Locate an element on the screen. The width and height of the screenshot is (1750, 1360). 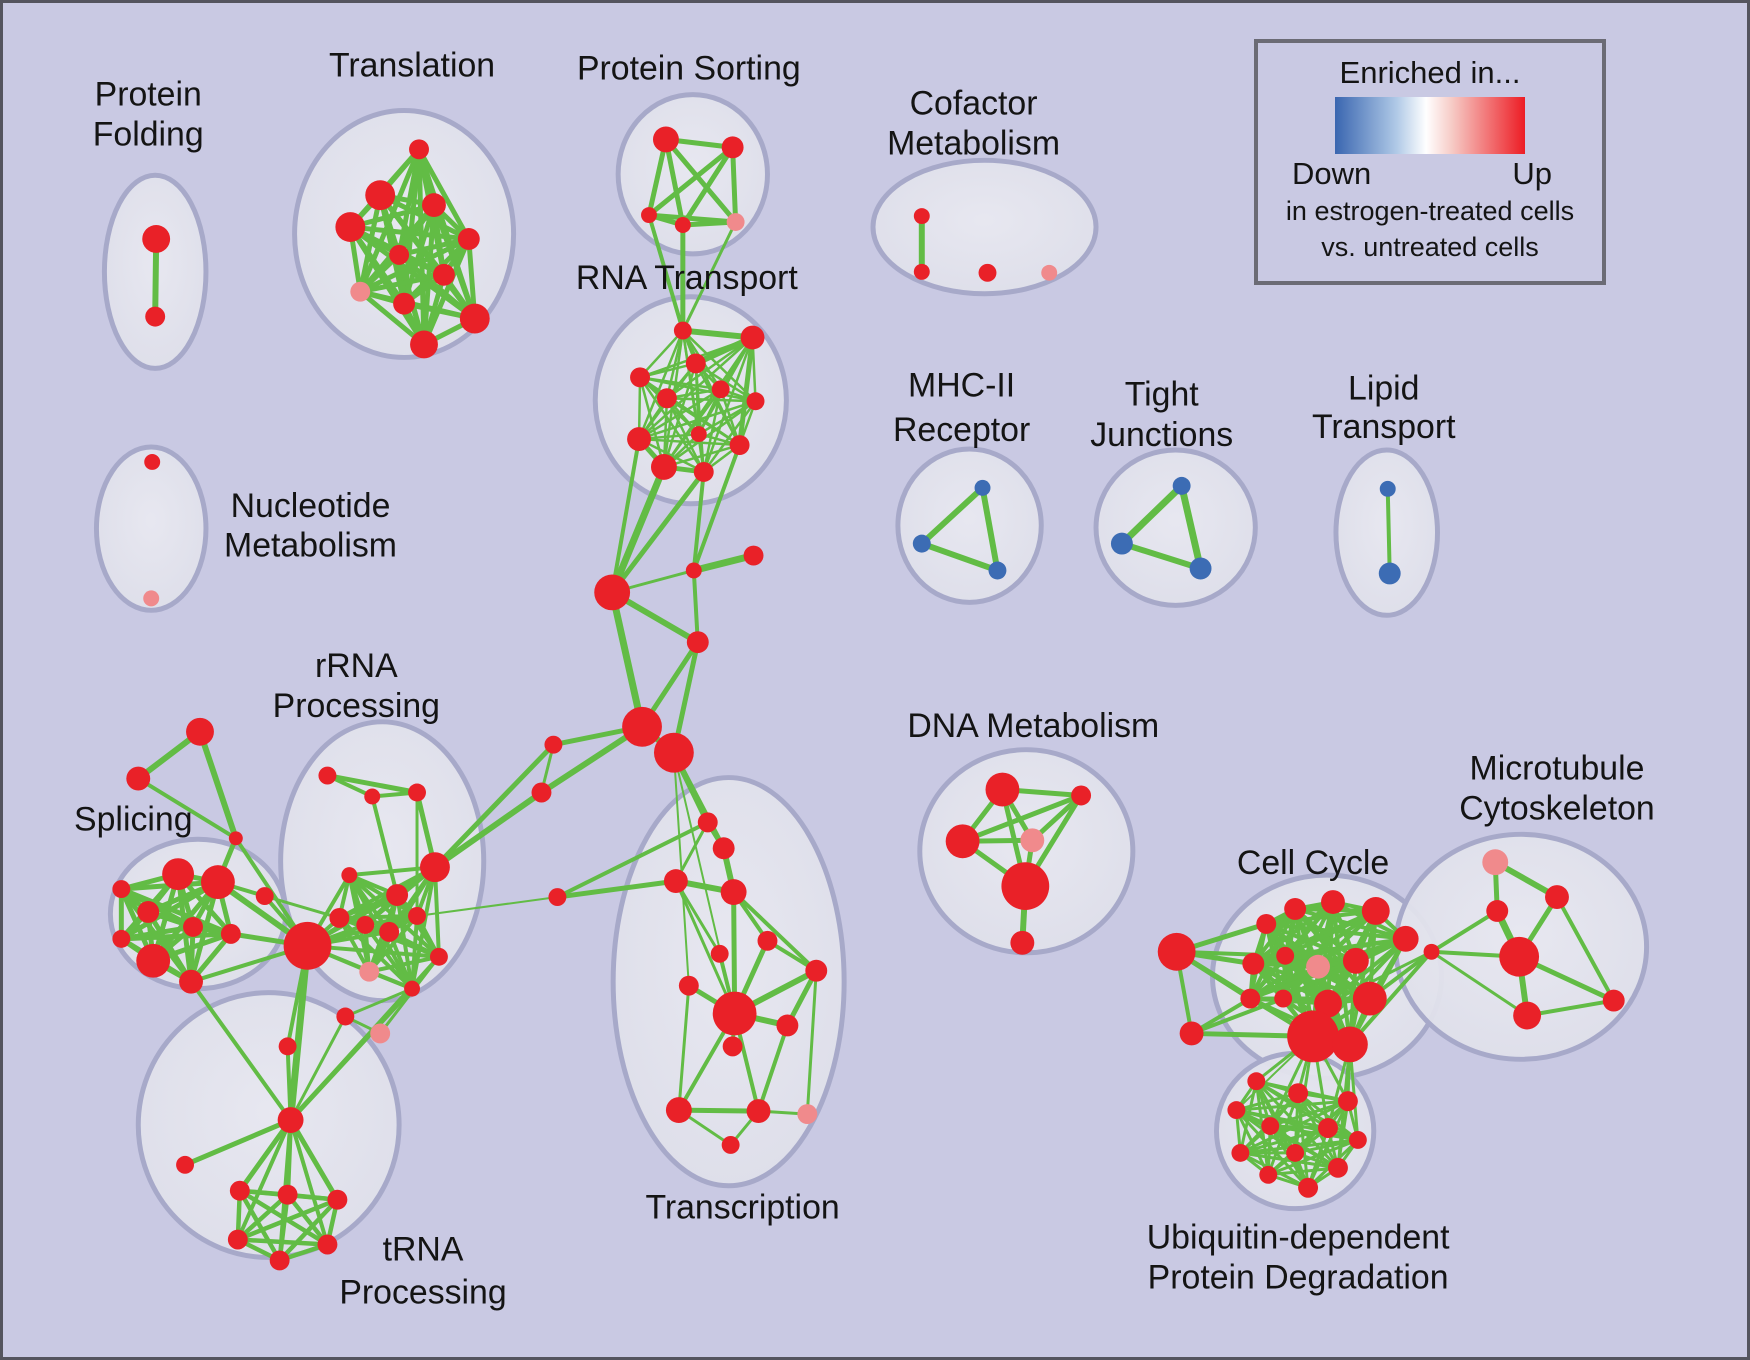
node-c1 is located at coordinates (693, 570).